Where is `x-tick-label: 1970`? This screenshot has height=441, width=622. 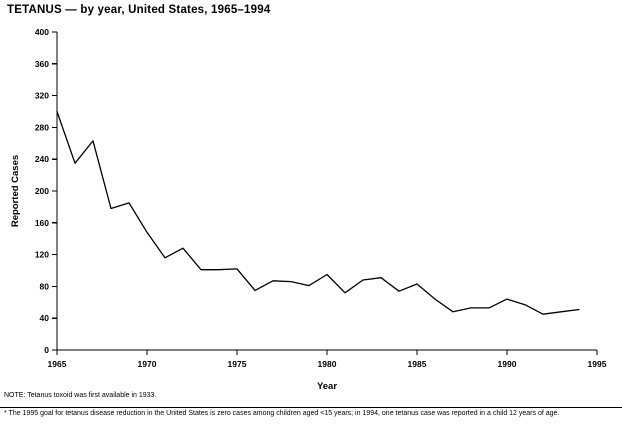
x-tick-label: 1970 is located at coordinates (147, 364).